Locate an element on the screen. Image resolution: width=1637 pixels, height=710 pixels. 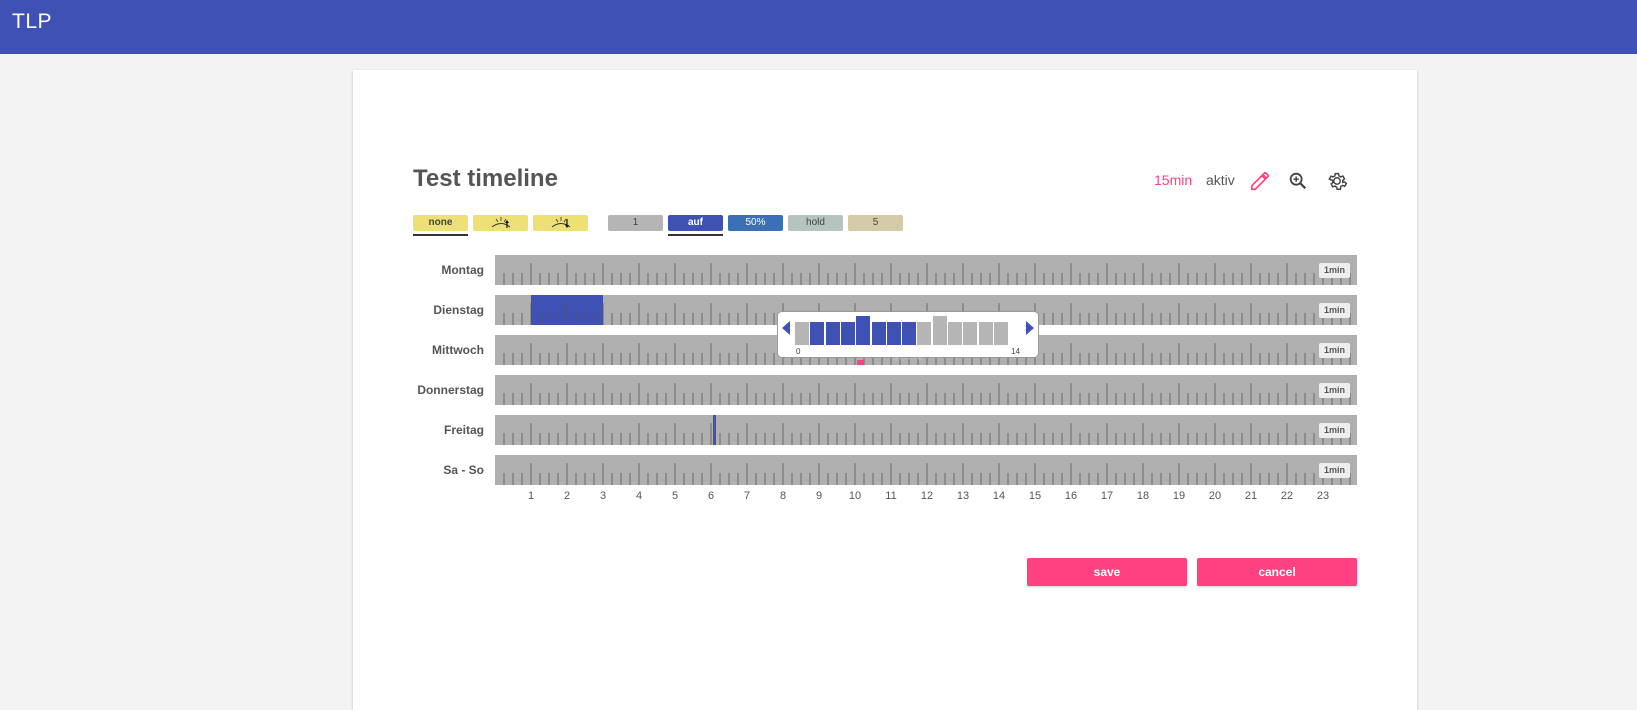
zoom-in-icon is located at coordinates (1298, 181).